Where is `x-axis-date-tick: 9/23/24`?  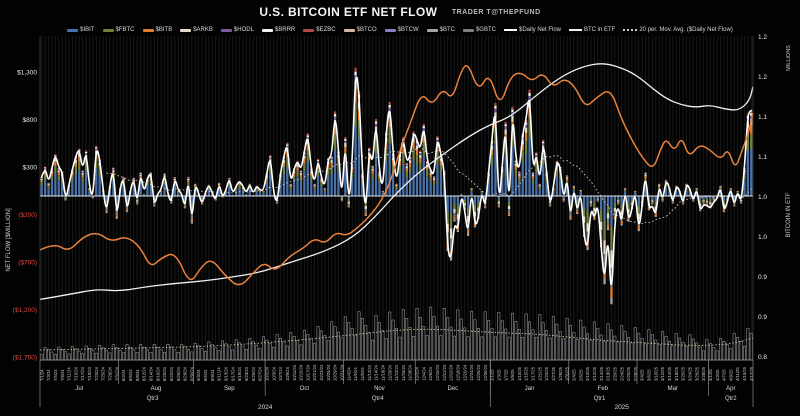 x-axis-date-tick: 9/23/24 is located at coordinates (246, 373).